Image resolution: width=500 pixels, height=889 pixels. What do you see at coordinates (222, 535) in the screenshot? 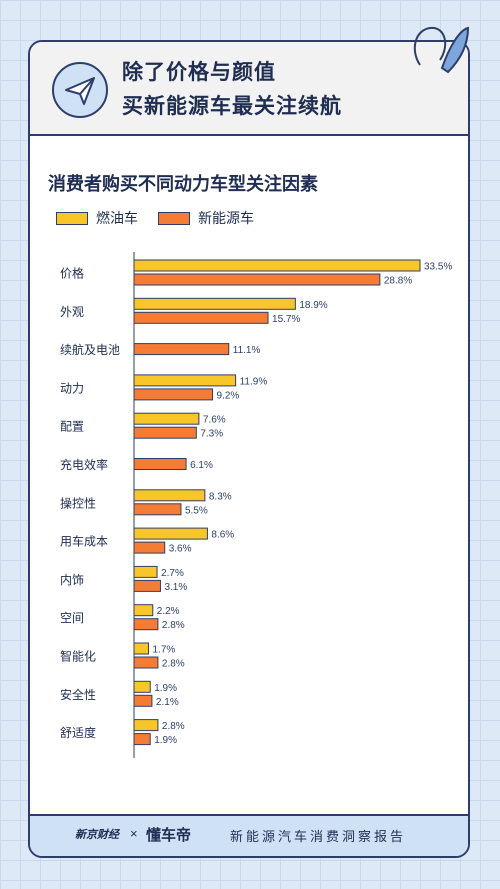
I see `data-label: 8.6%` at bounding box center [222, 535].